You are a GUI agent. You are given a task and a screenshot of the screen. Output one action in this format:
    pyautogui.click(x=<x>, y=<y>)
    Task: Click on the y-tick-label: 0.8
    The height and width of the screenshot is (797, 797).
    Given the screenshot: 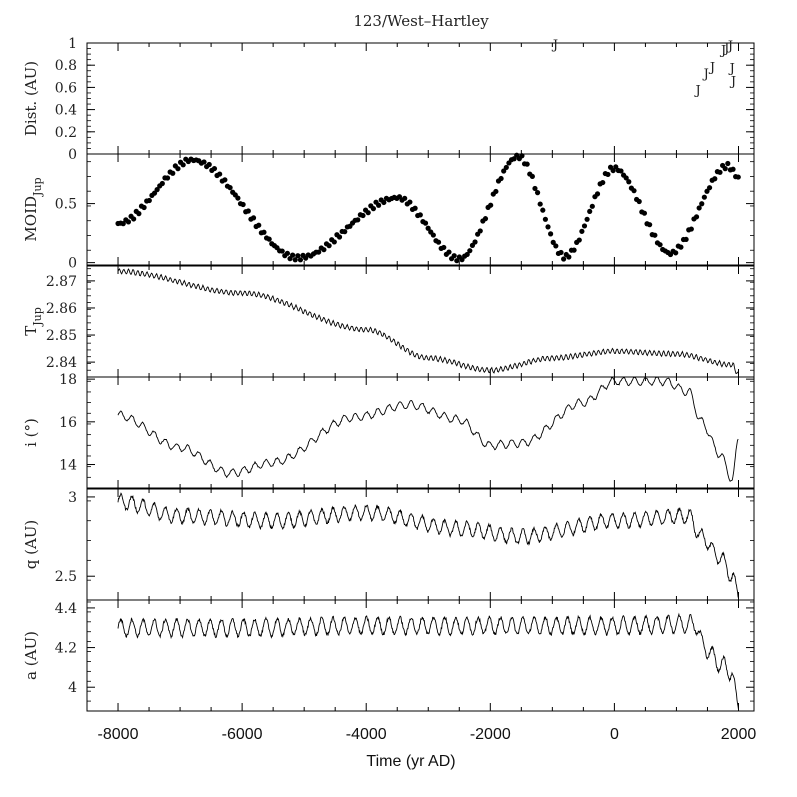 What is the action you would take?
    pyautogui.click(x=66, y=66)
    